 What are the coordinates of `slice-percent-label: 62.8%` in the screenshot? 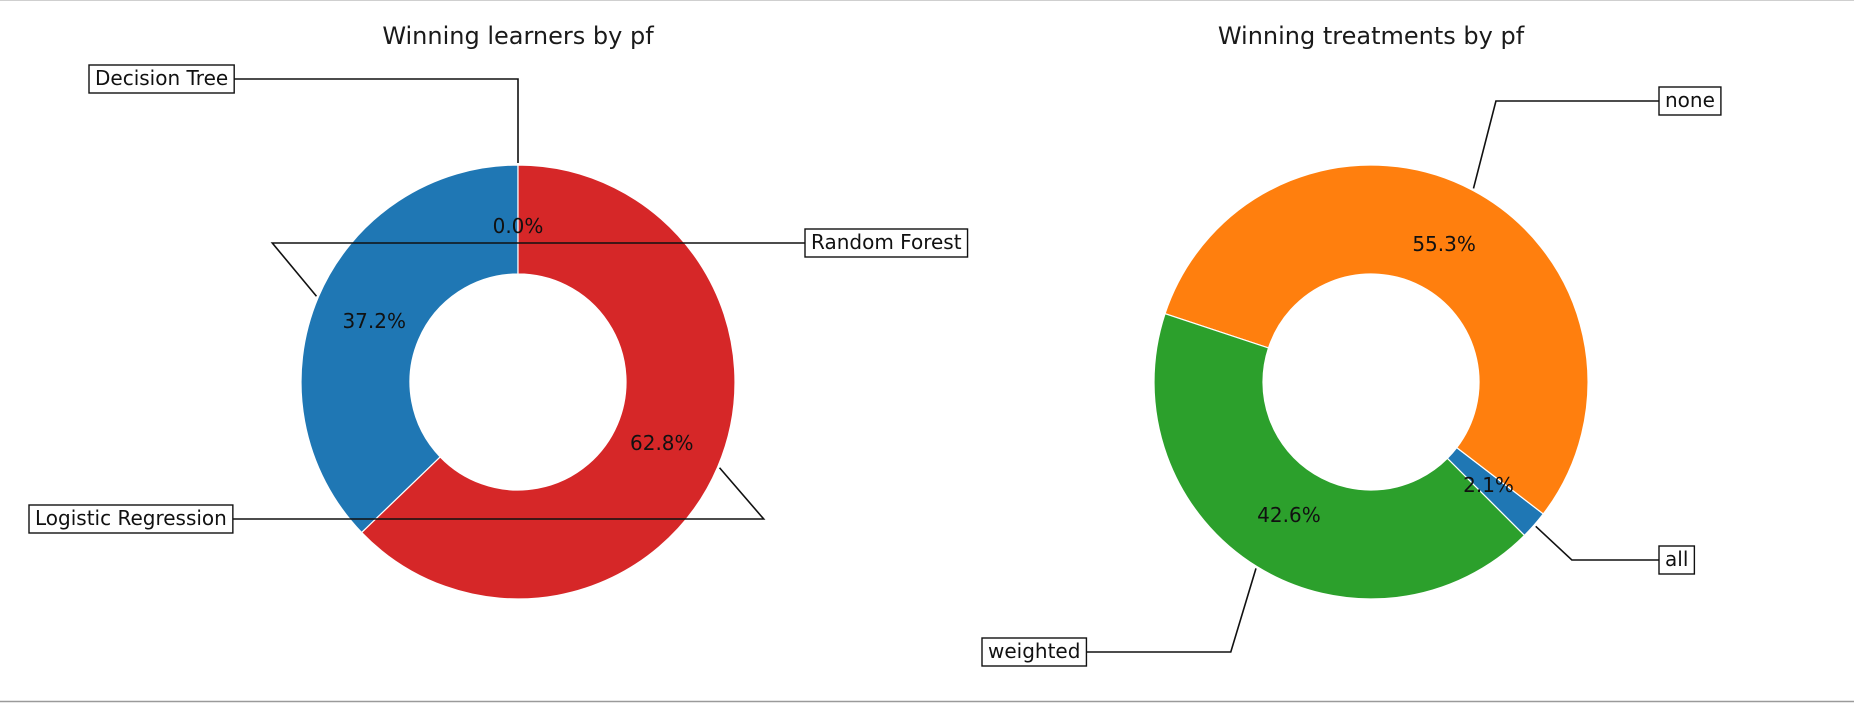 It's located at (662, 443).